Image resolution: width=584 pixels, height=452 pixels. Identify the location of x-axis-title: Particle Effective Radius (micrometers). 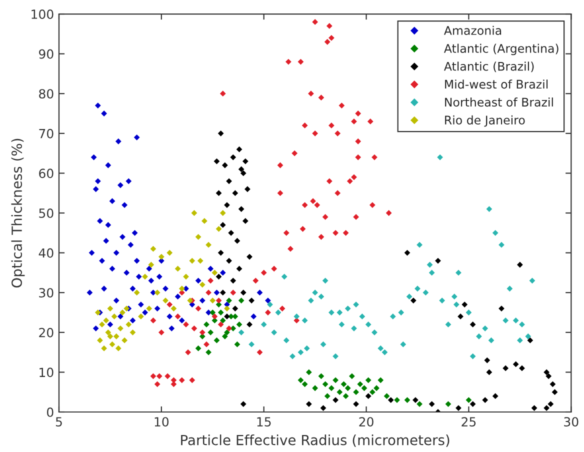
(315, 440).